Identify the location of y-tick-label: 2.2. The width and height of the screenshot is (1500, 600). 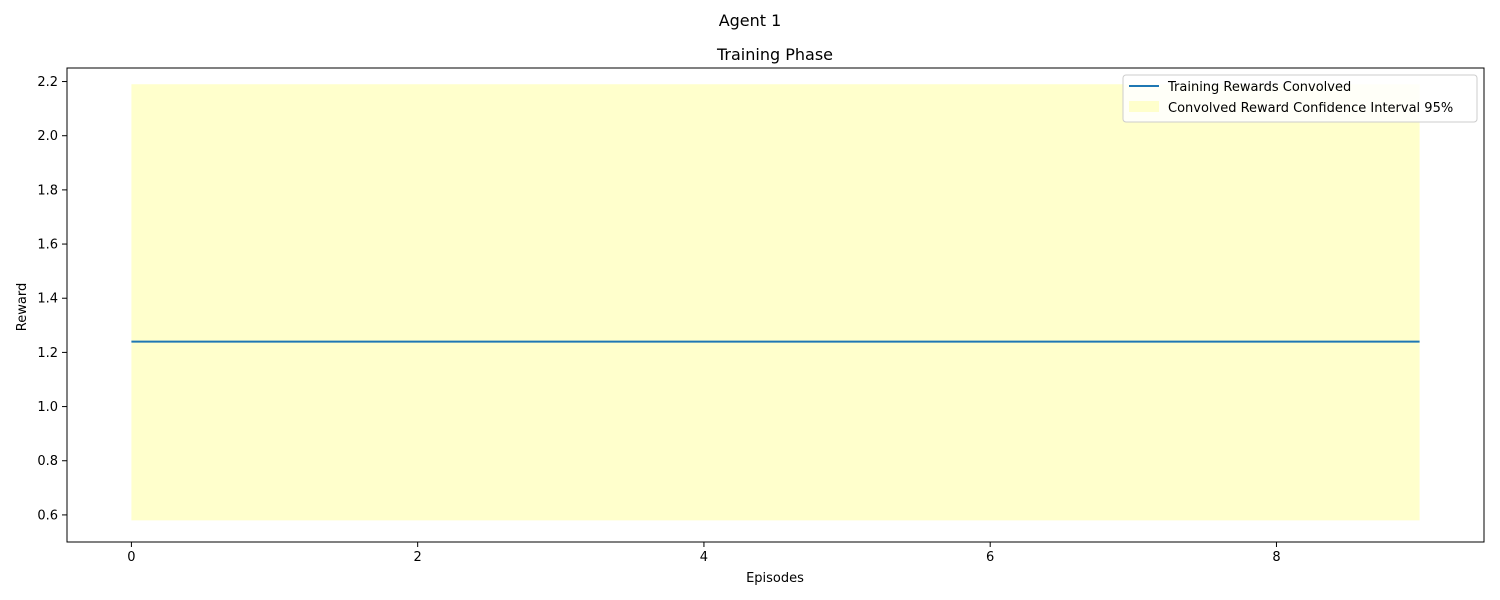
(47, 82).